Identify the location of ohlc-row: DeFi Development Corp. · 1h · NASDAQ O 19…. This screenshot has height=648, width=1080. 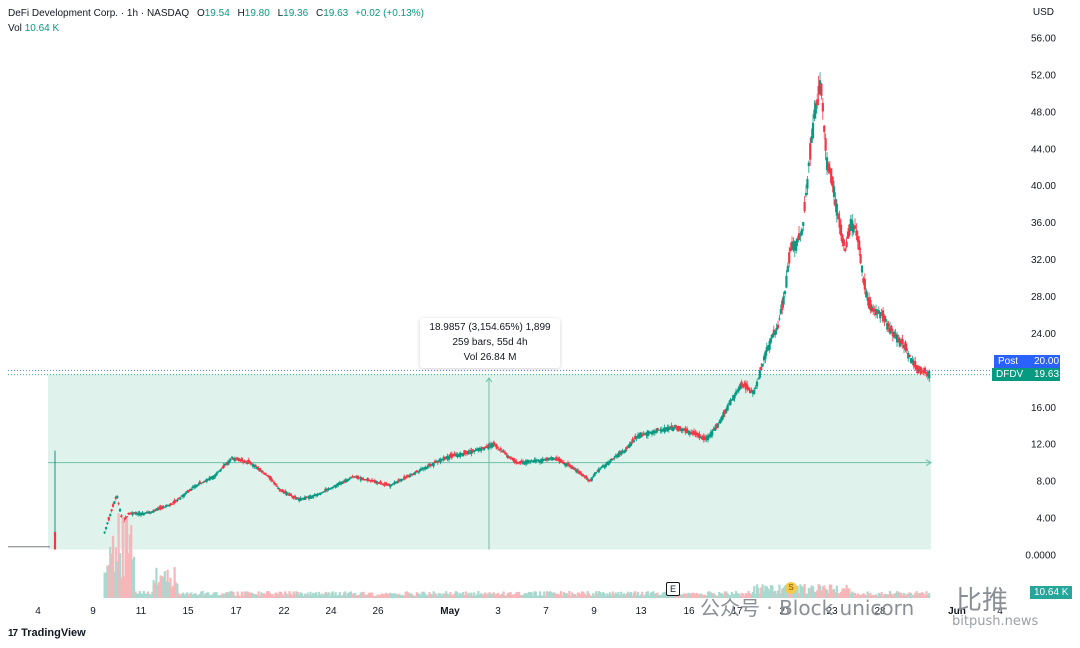
(216, 13).